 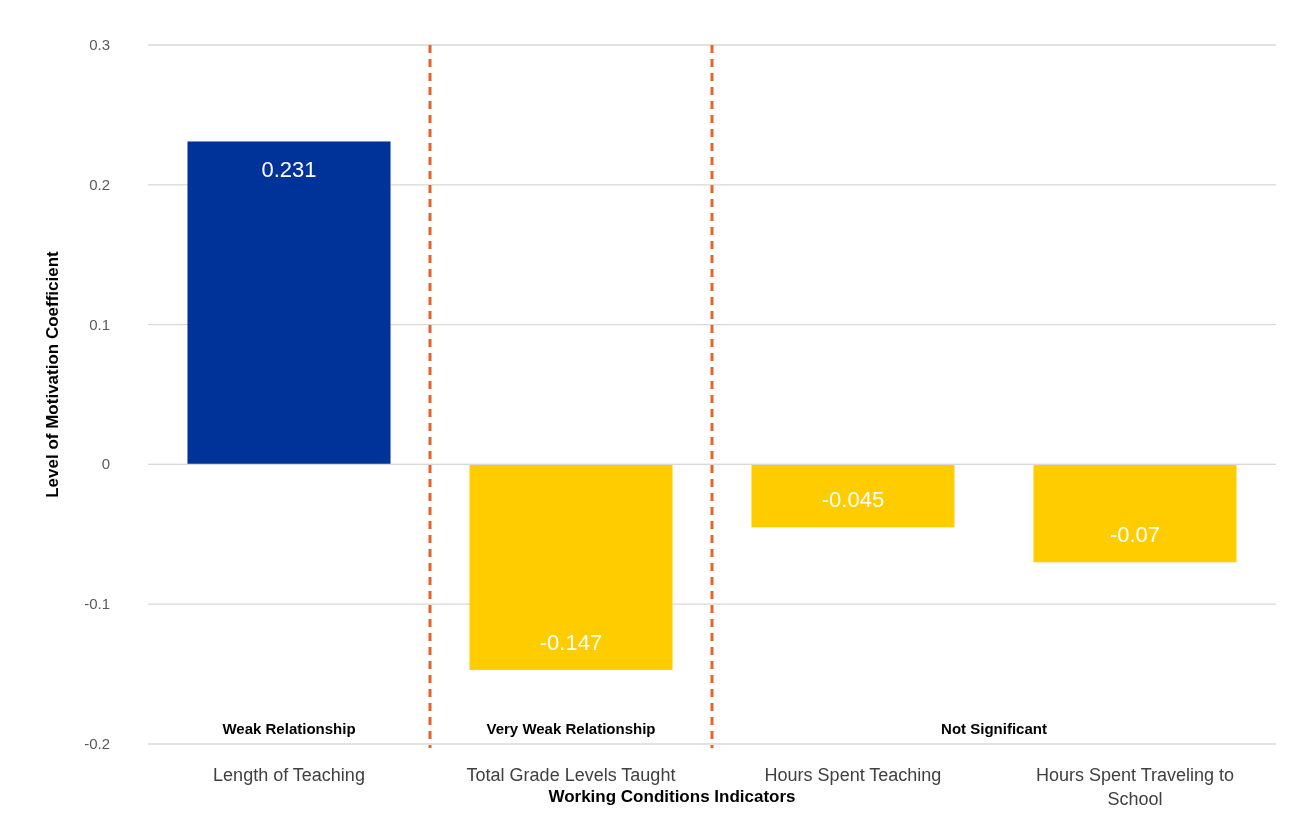 What do you see at coordinates (289, 170) in the screenshot?
I see `data-label: 0.231` at bounding box center [289, 170].